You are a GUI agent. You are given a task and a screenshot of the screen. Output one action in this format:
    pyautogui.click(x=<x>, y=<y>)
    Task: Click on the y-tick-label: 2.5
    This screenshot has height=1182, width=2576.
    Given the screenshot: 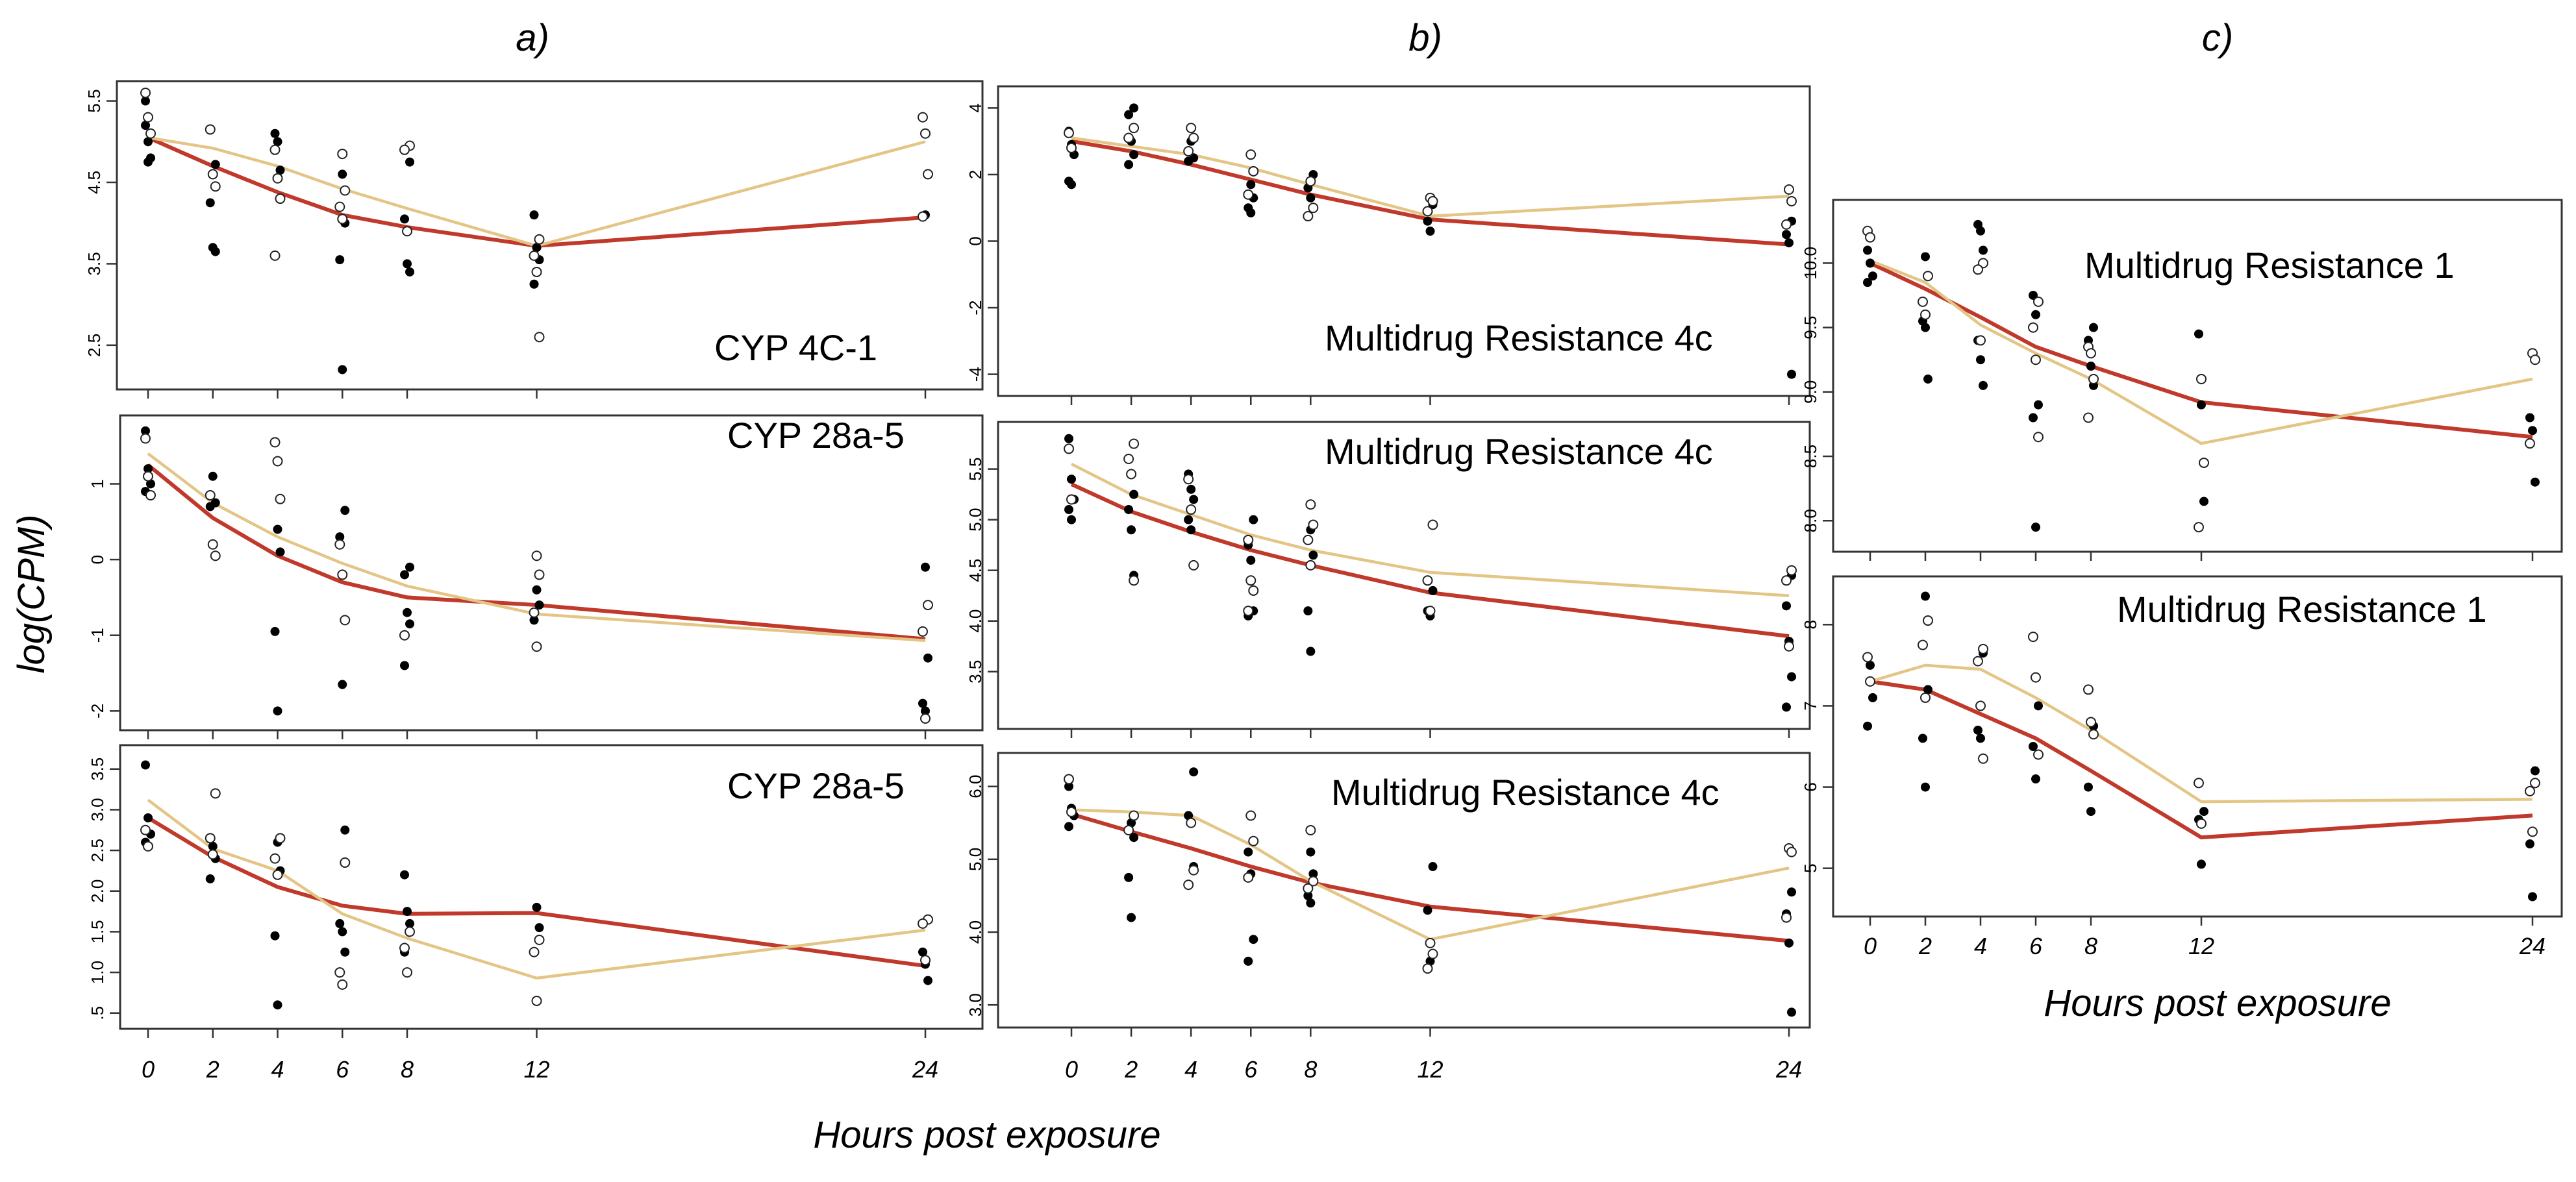 What is the action you would take?
    pyautogui.click(x=97, y=850)
    